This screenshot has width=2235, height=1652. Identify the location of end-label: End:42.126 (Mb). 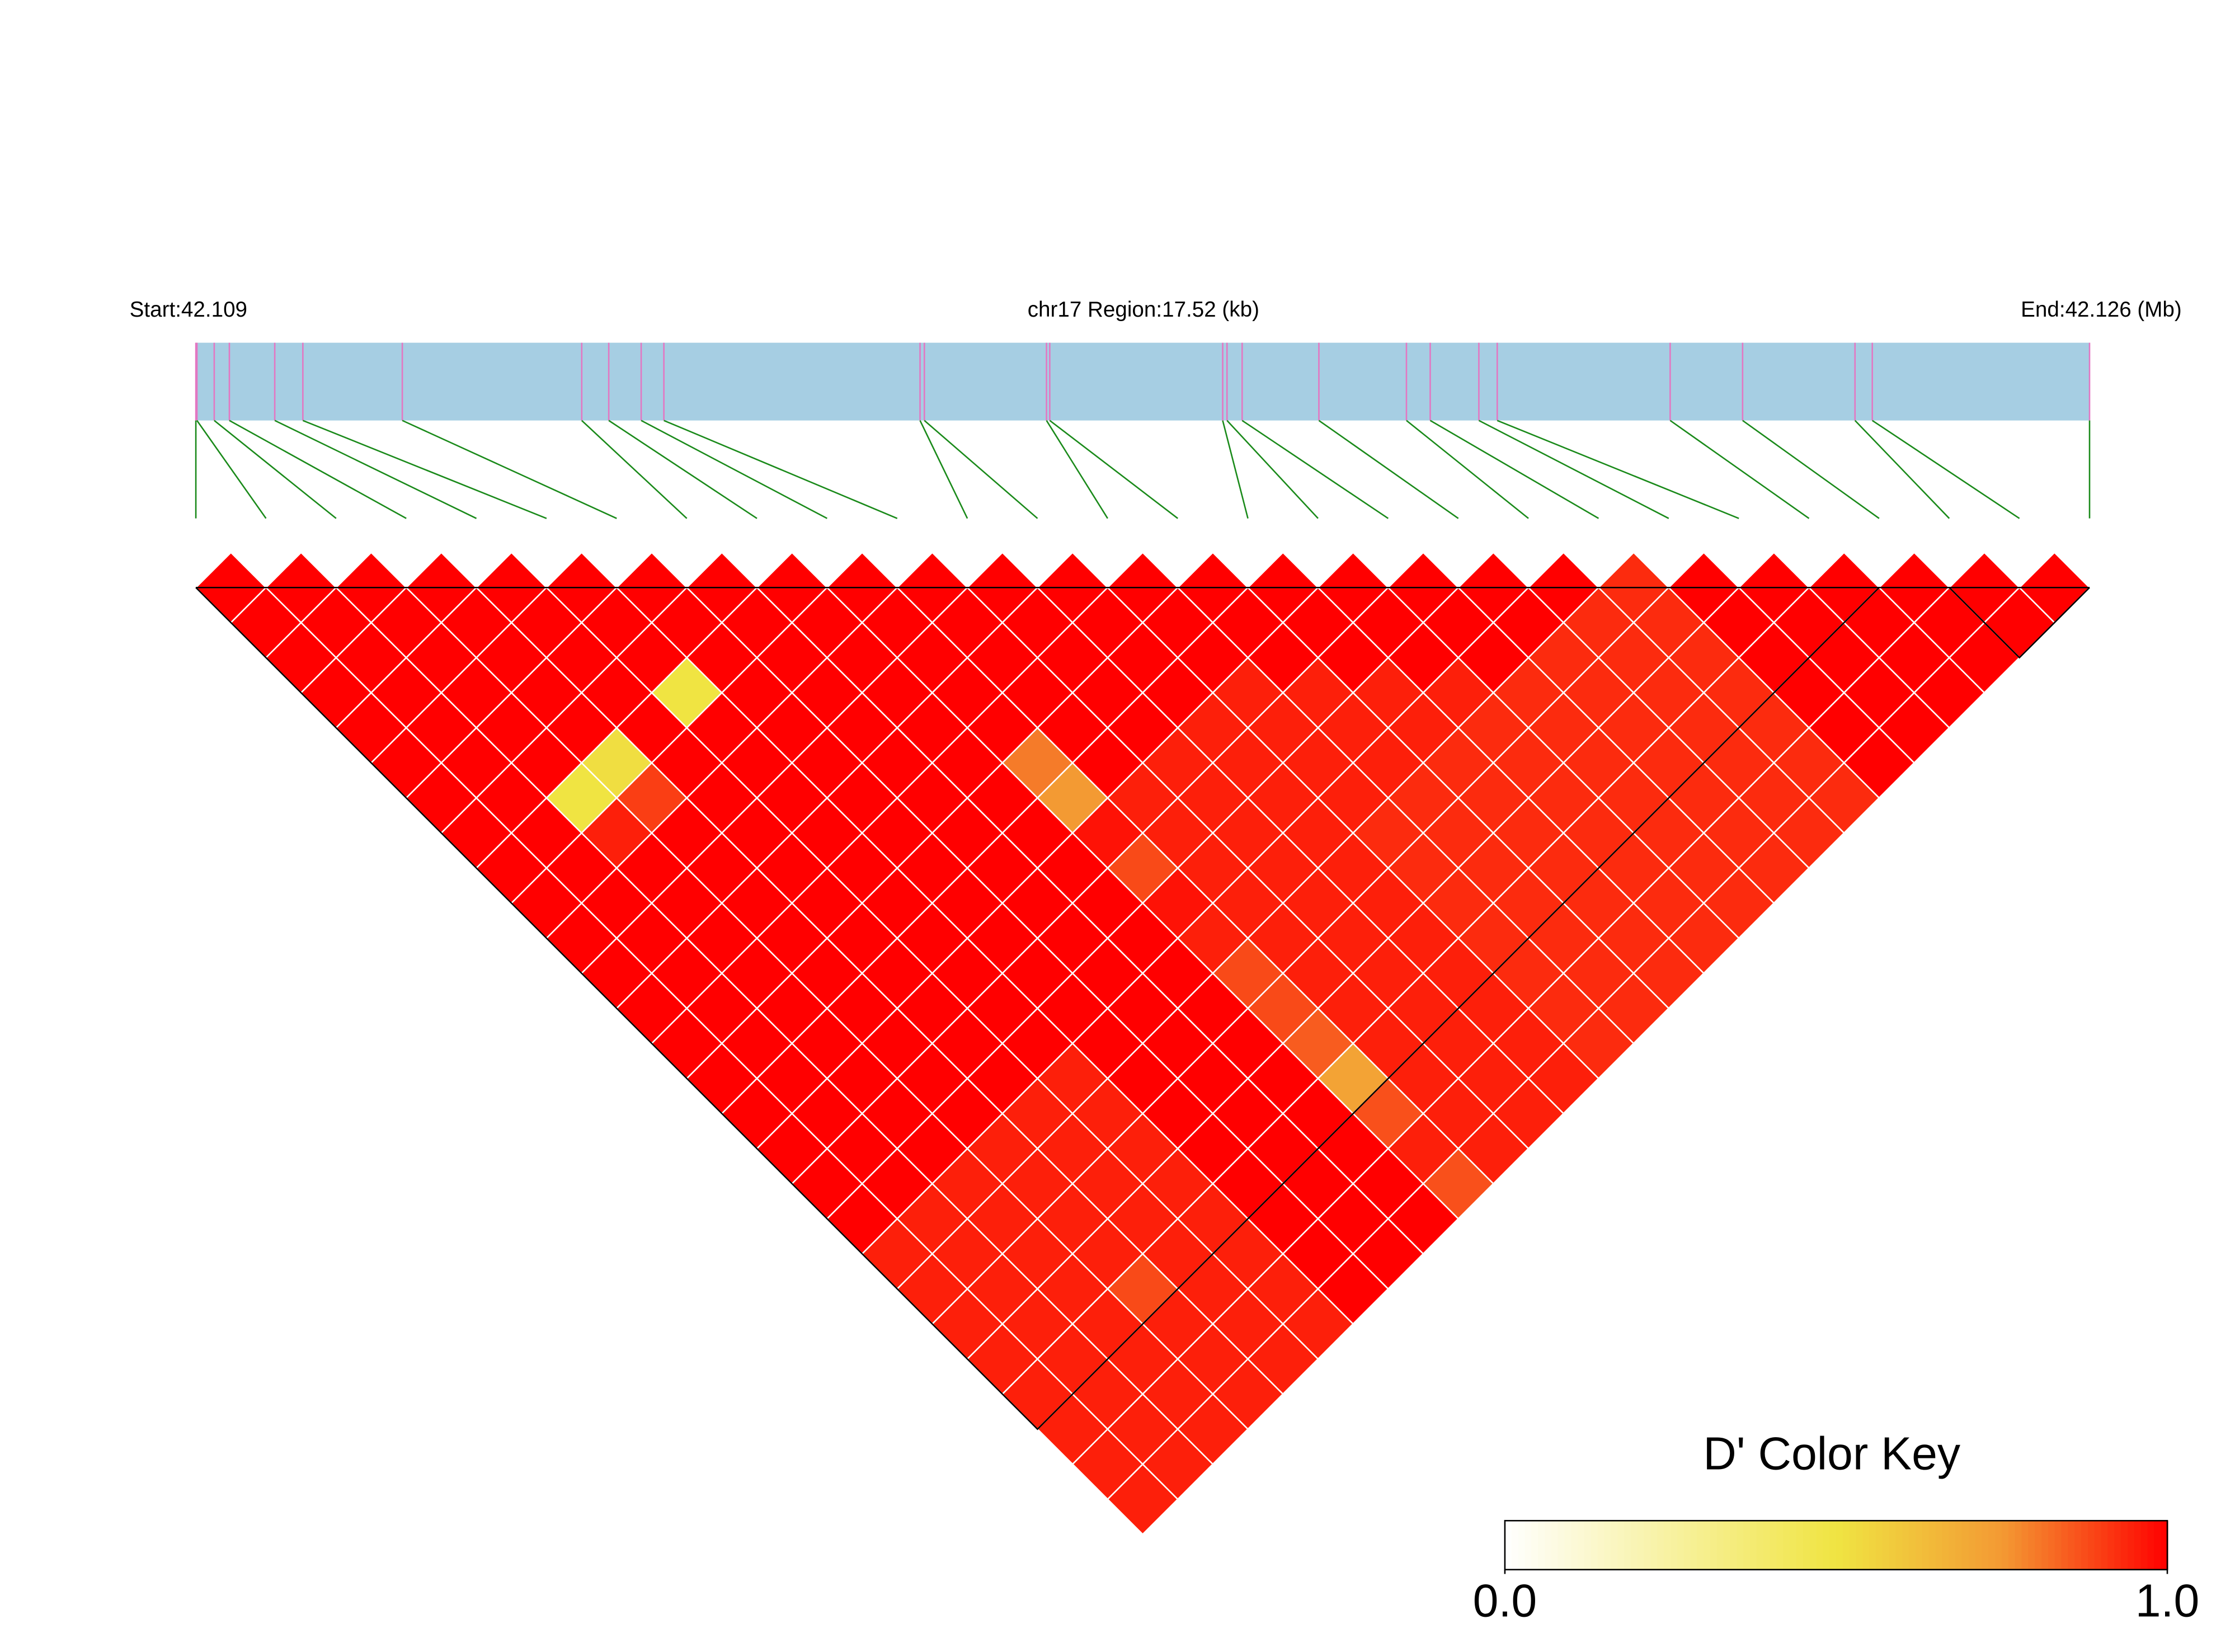
(2101, 310).